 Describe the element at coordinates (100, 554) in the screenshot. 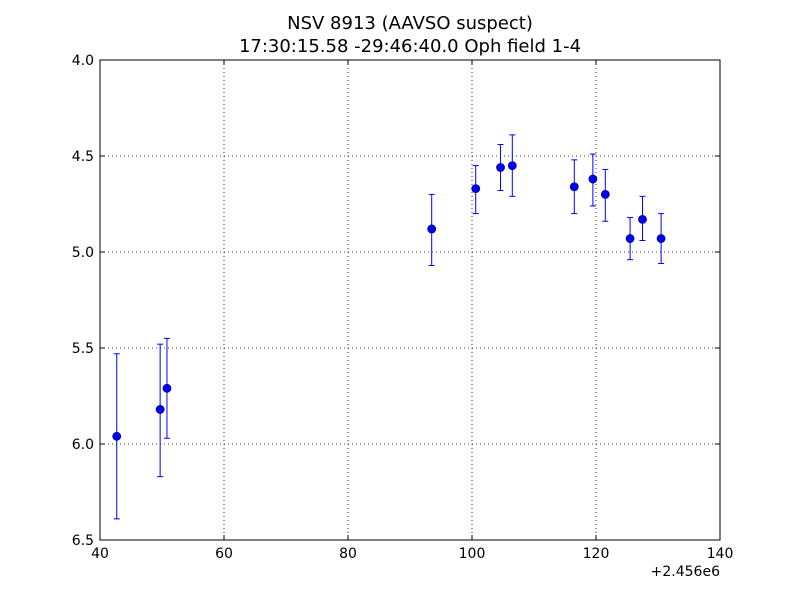

I see `x-tick-label: 40` at that location.